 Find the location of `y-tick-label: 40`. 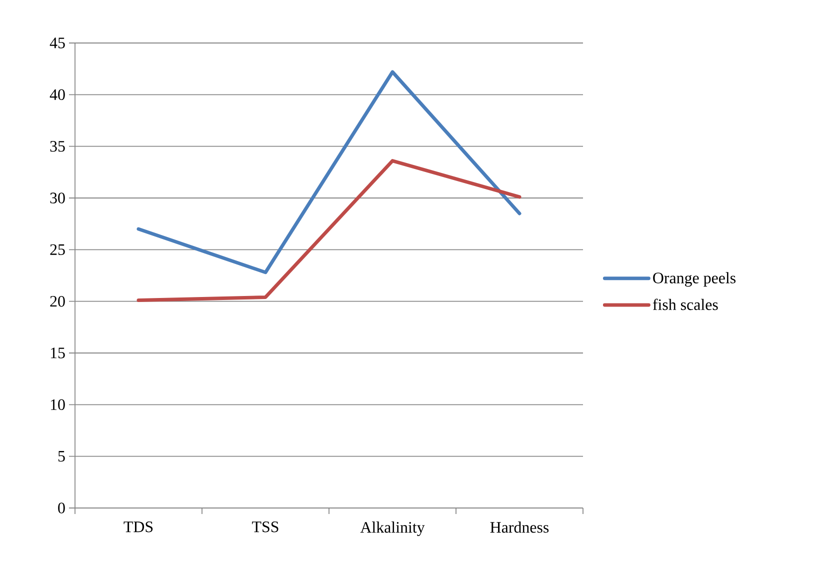

y-tick-label: 40 is located at coordinates (57, 94).